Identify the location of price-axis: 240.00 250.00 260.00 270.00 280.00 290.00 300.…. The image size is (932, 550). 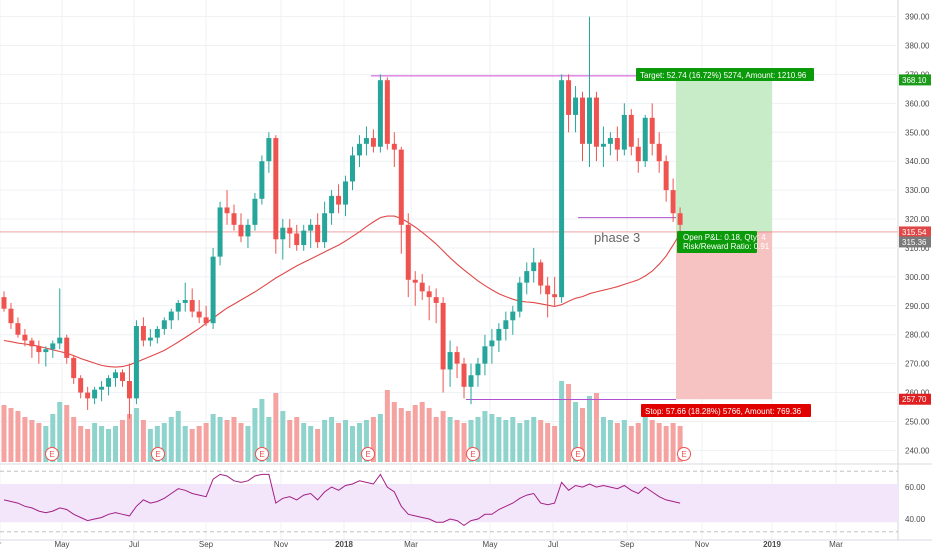
(914, 270).